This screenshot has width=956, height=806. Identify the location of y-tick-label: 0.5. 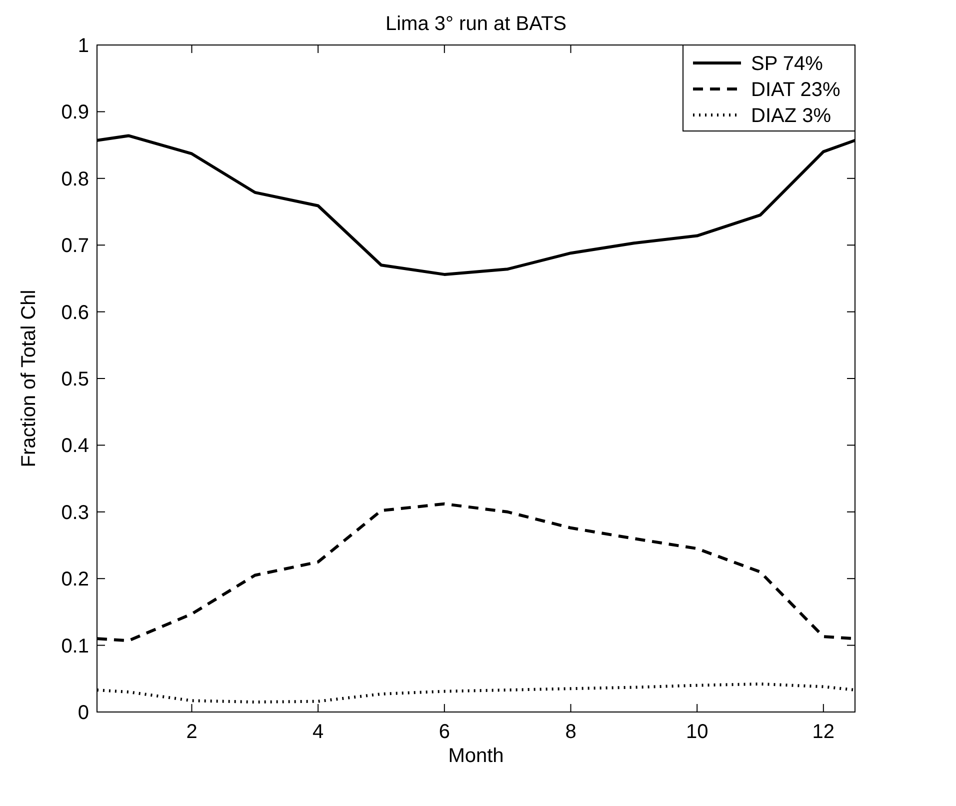
(75, 379).